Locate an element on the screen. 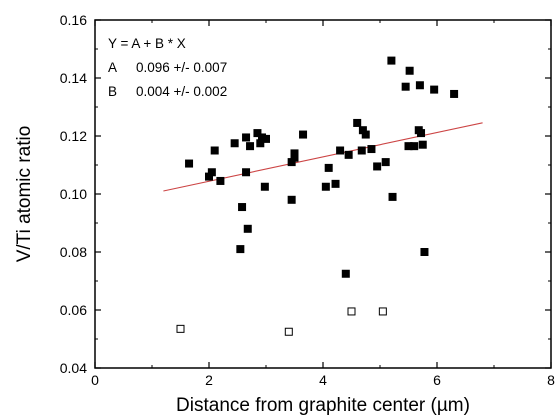 This screenshot has height=418, width=558. x-tick-label: 8 is located at coordinates (551, 380).